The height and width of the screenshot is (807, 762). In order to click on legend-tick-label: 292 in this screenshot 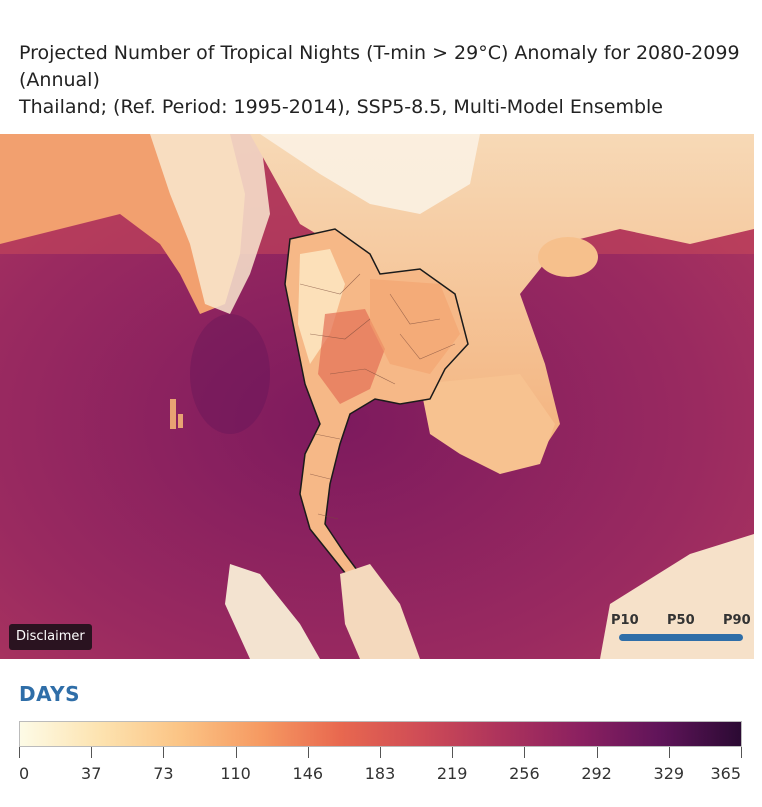, I will do `click(596, 773)`.